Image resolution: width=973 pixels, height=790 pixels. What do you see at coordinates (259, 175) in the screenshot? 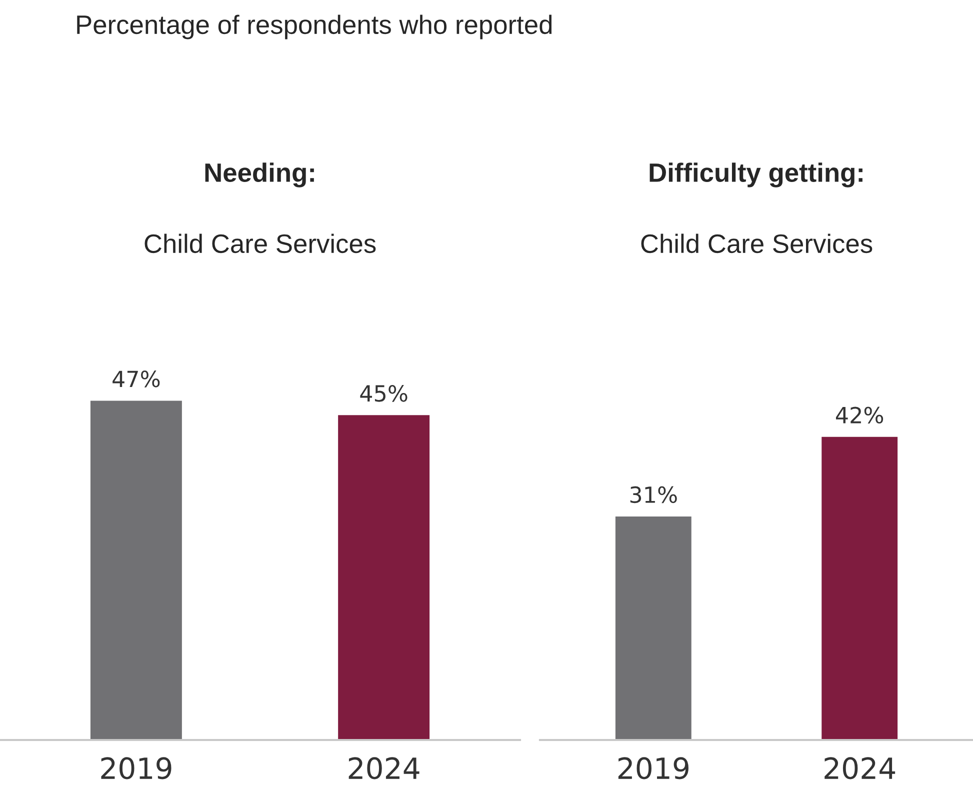
I see `chart-title: Needing:` at bounding box center [259, 175].